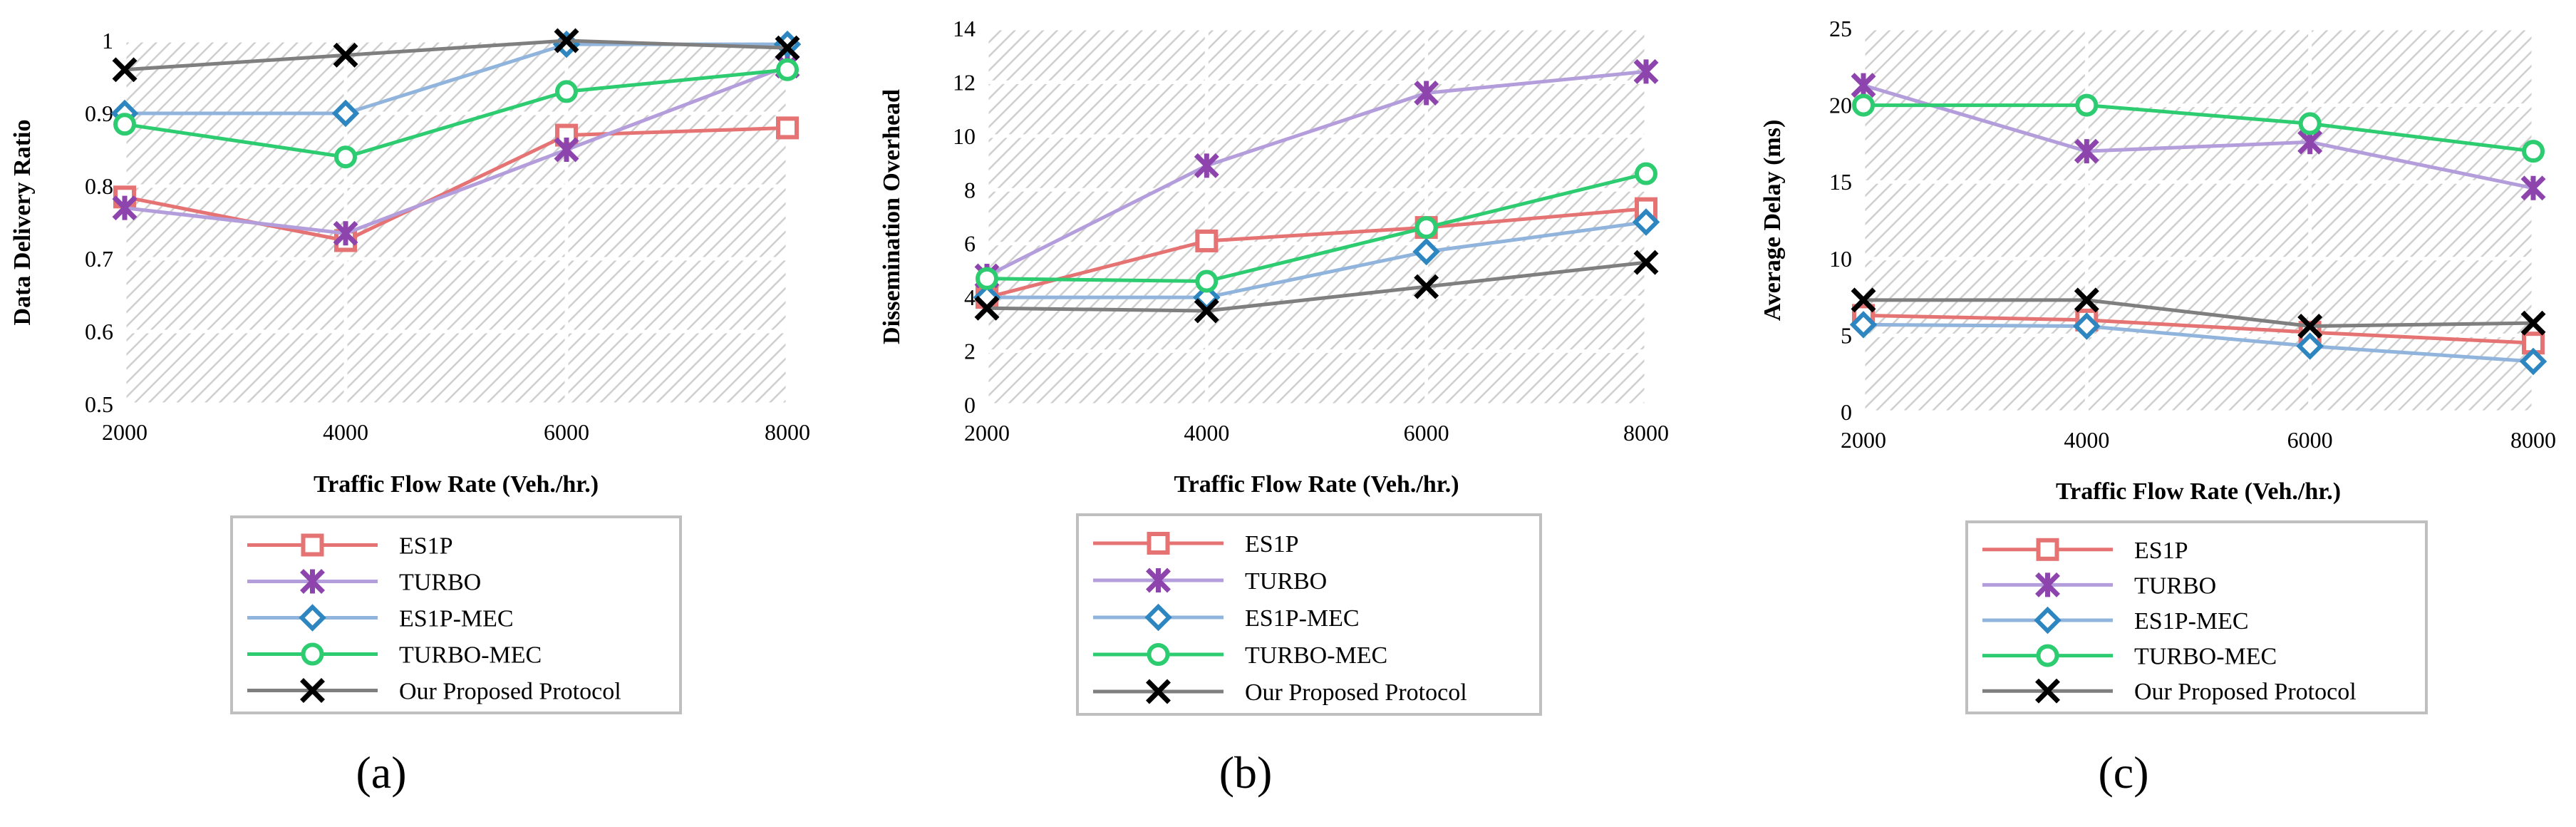 This screenshot has height=827, width=2576. I want to click on y-tick-label: 25, so click(1841, 29).